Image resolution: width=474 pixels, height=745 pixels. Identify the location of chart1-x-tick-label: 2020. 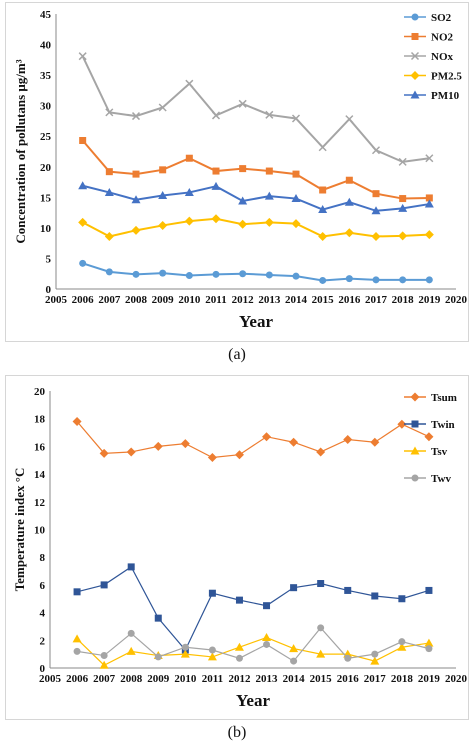
(456, 679).